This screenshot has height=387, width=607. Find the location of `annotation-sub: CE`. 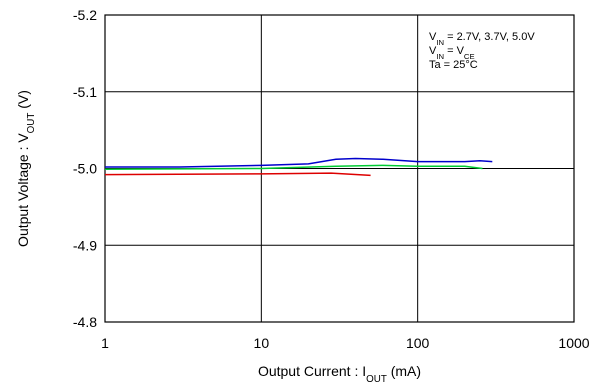

annotation-sub: CE is located at coordinates (469, 56).